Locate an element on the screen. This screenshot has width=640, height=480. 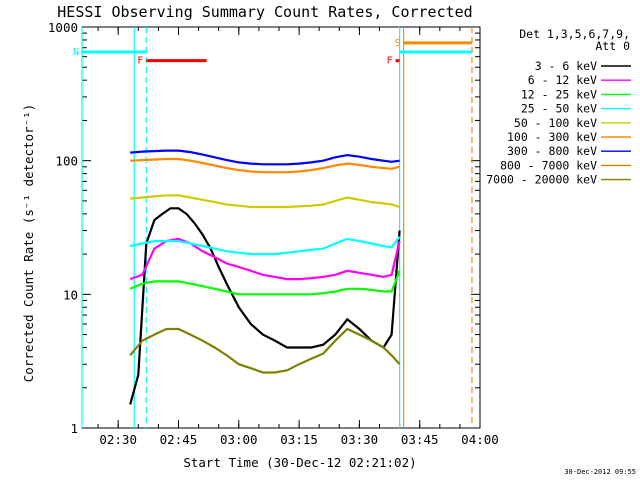
legend-title: Det 1,3,5,6,7,9, is located at coordinates (574, 34).